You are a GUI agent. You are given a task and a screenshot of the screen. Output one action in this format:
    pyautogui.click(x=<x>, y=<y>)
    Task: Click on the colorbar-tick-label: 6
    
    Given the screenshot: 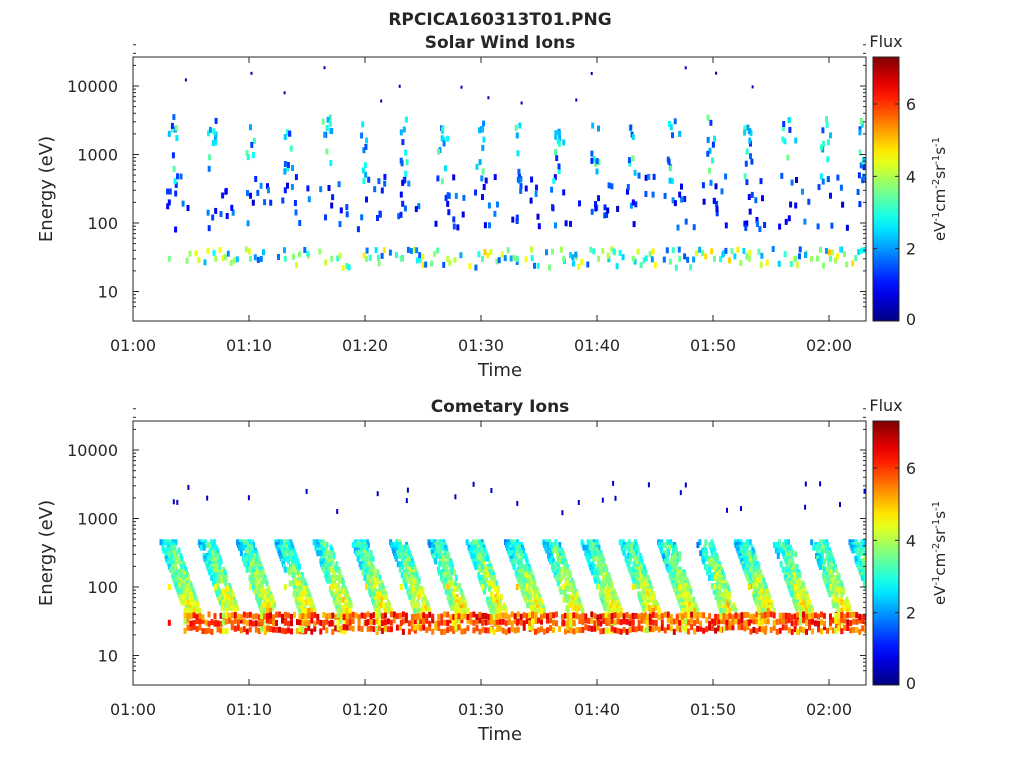 What is the action you would take?
    pyautogui.click(x=911, y=104)
    